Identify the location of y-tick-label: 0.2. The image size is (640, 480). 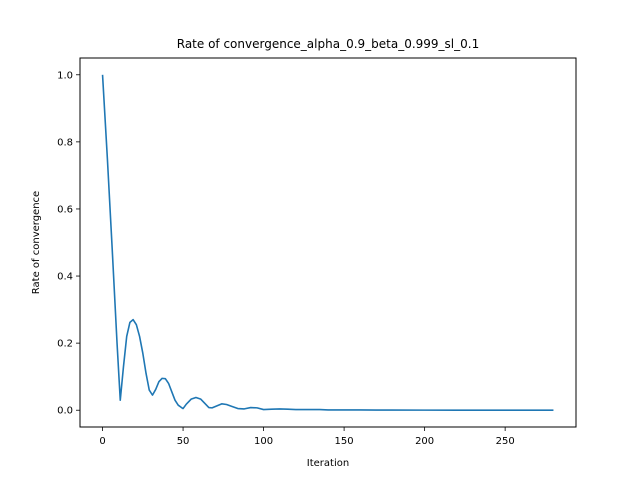
(65, 344).